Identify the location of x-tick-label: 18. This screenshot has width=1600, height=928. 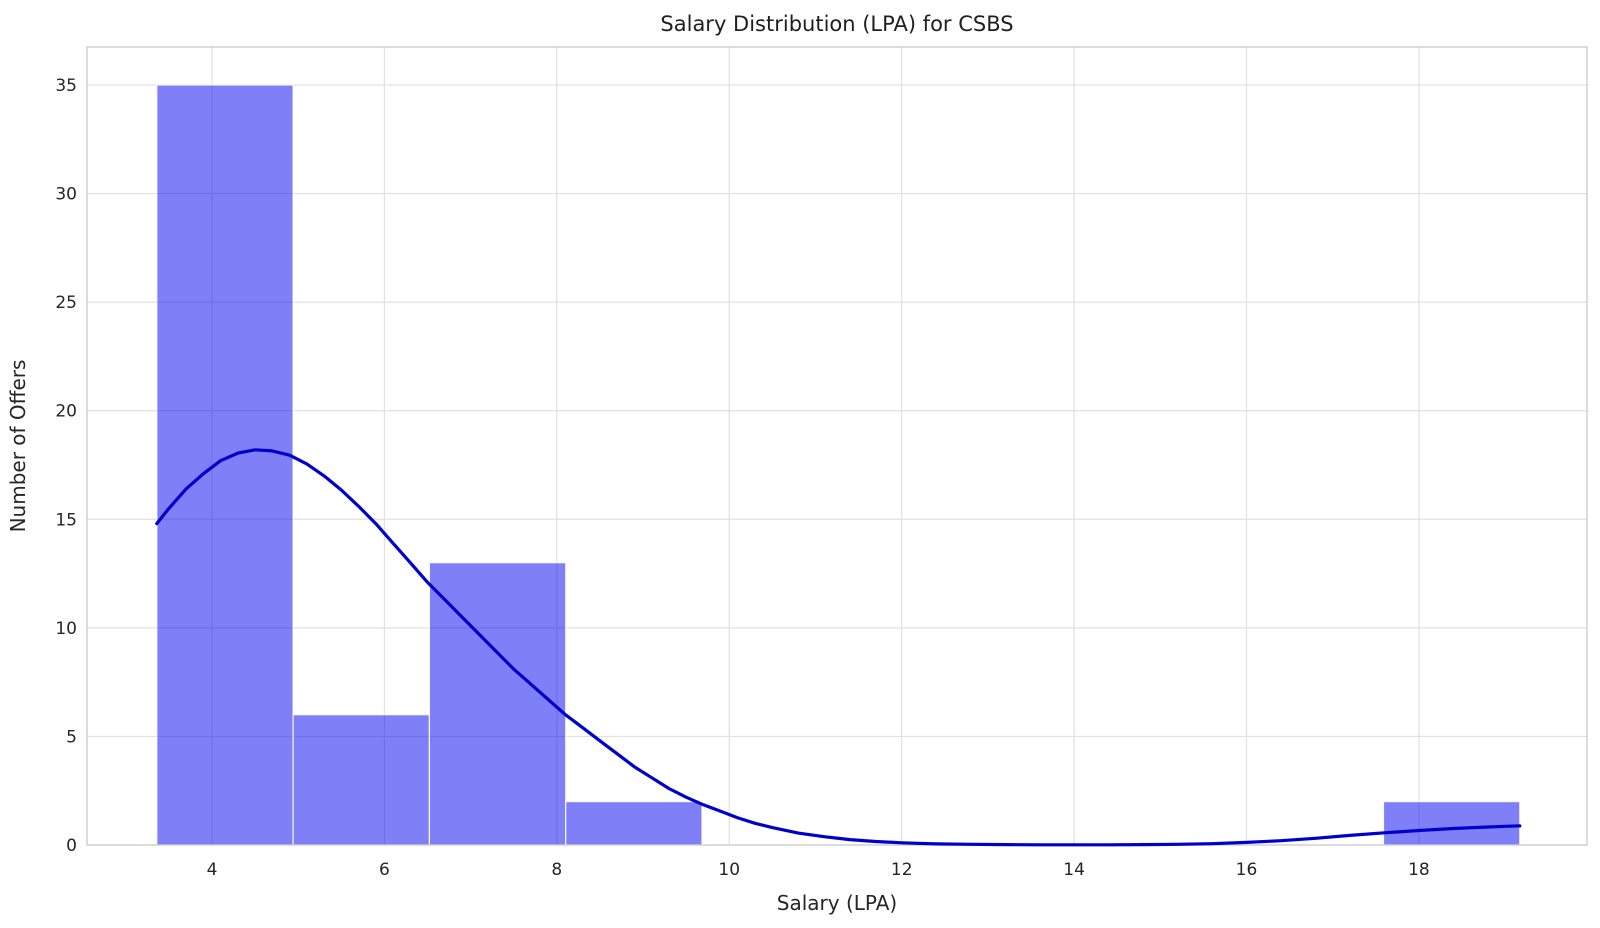
(1419, 870).